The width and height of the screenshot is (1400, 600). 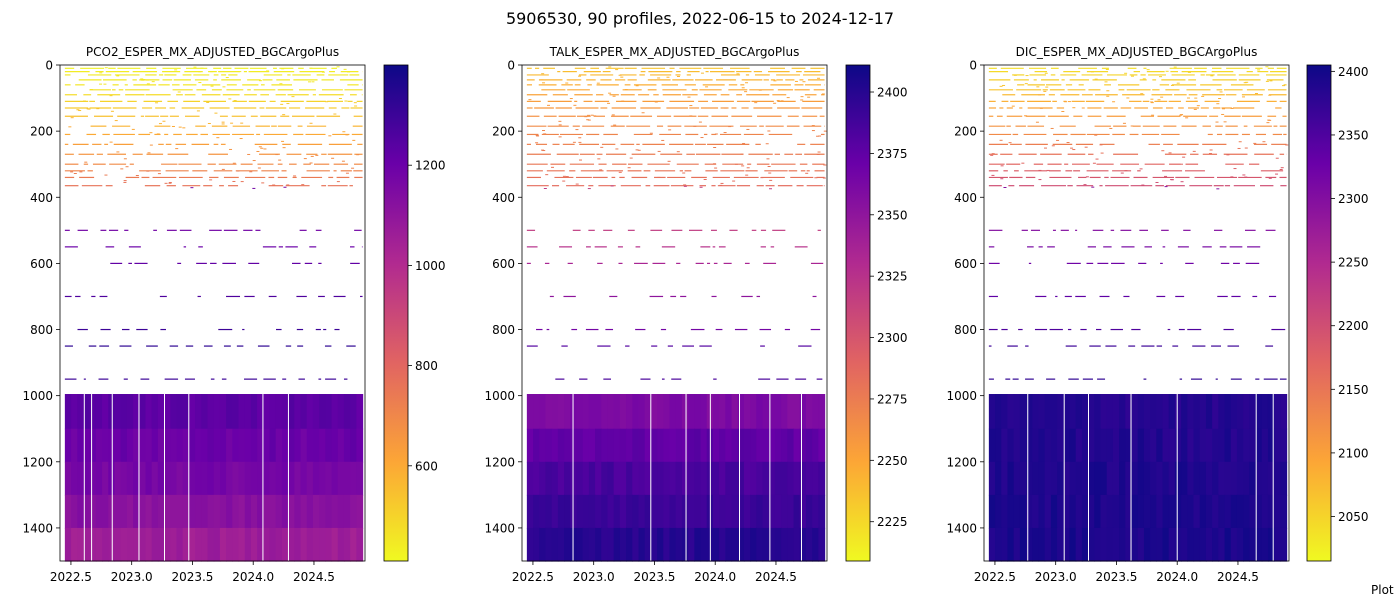 What do you see at coordinates (965, 198) in the screenshot?
I see `y-tick-label: 400` at bounding box center [965, 198].